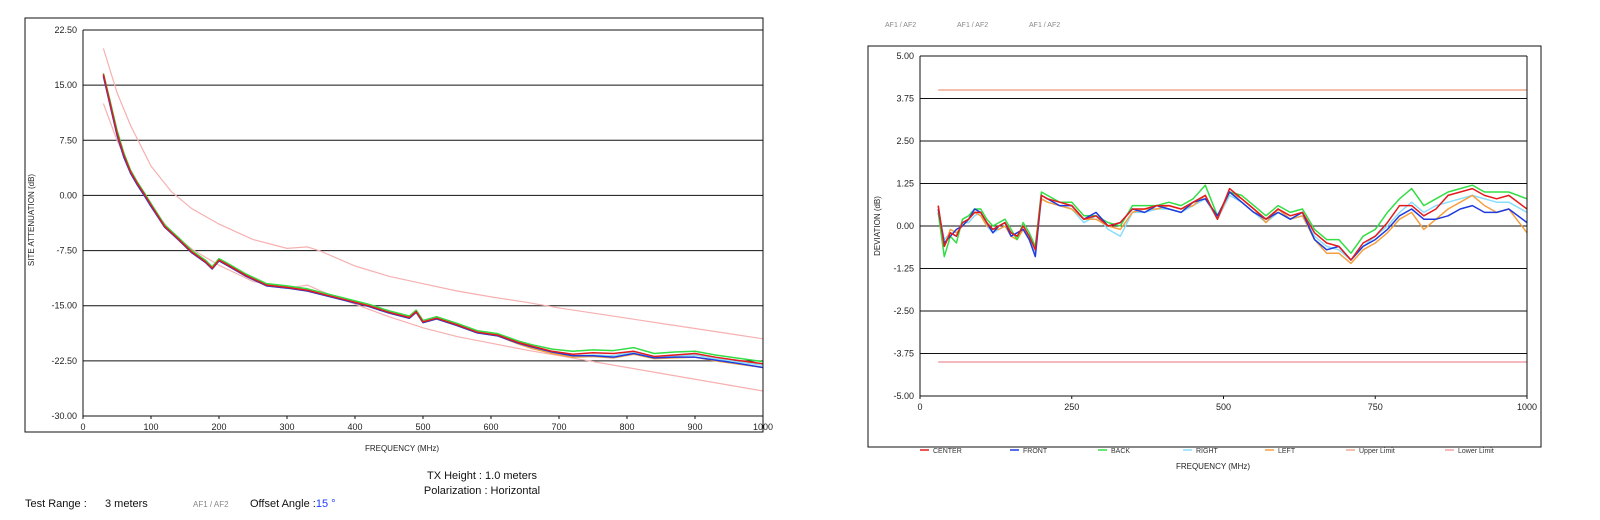  I want to click on x-tick-label: 600, so click(490, 427).